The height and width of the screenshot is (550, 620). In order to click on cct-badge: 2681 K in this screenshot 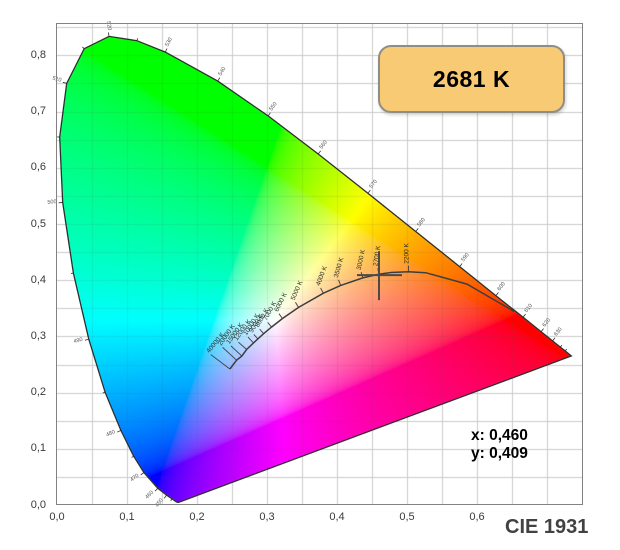, I will do `click(471, 79)`.